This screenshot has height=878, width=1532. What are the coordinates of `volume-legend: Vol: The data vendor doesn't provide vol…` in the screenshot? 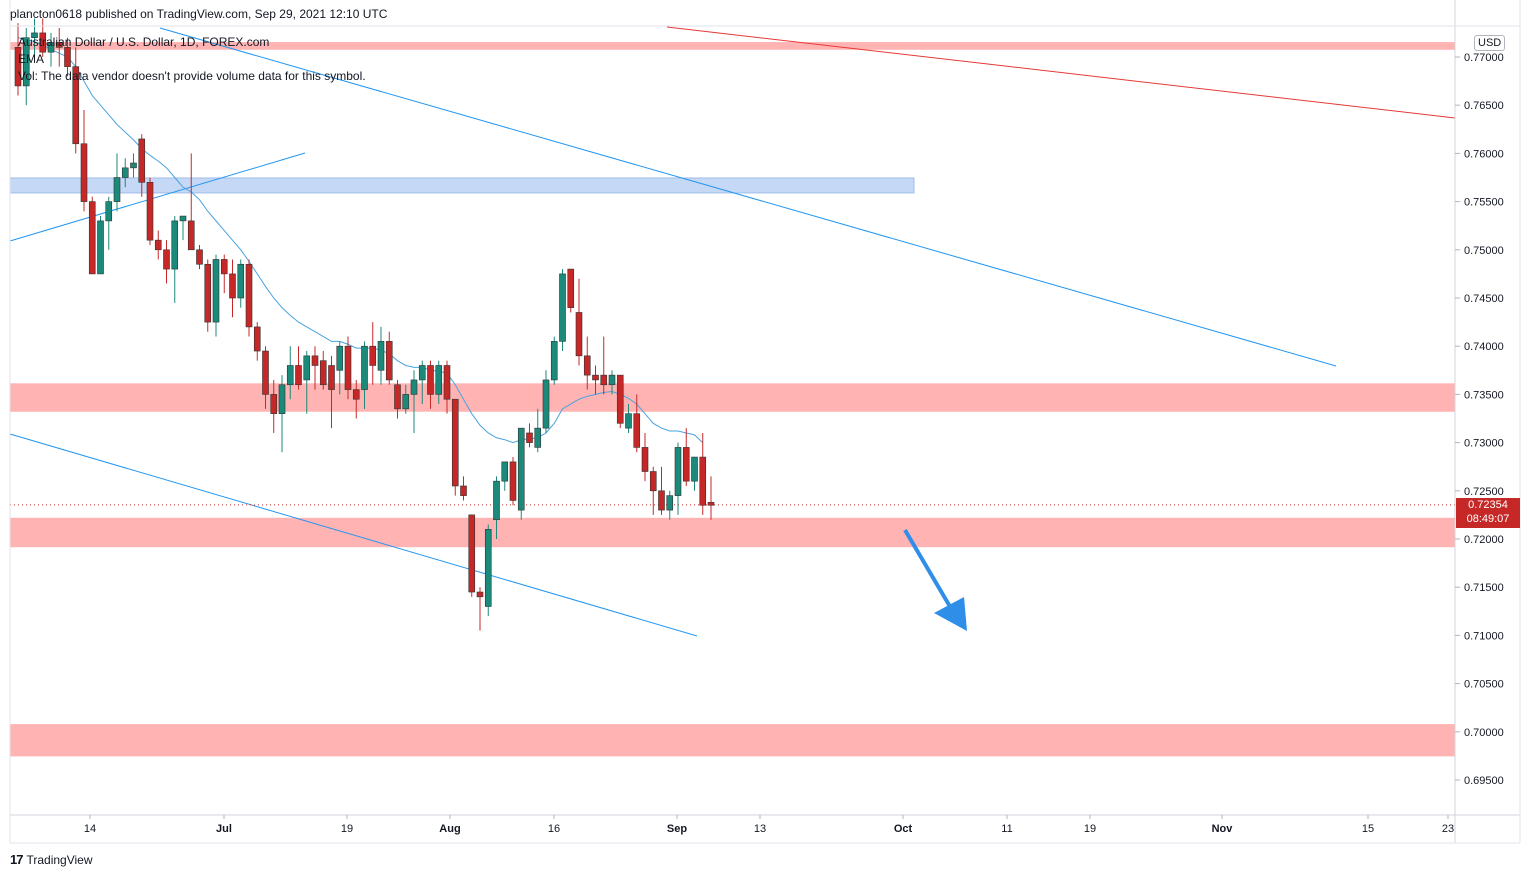 It's located at (192, 76).